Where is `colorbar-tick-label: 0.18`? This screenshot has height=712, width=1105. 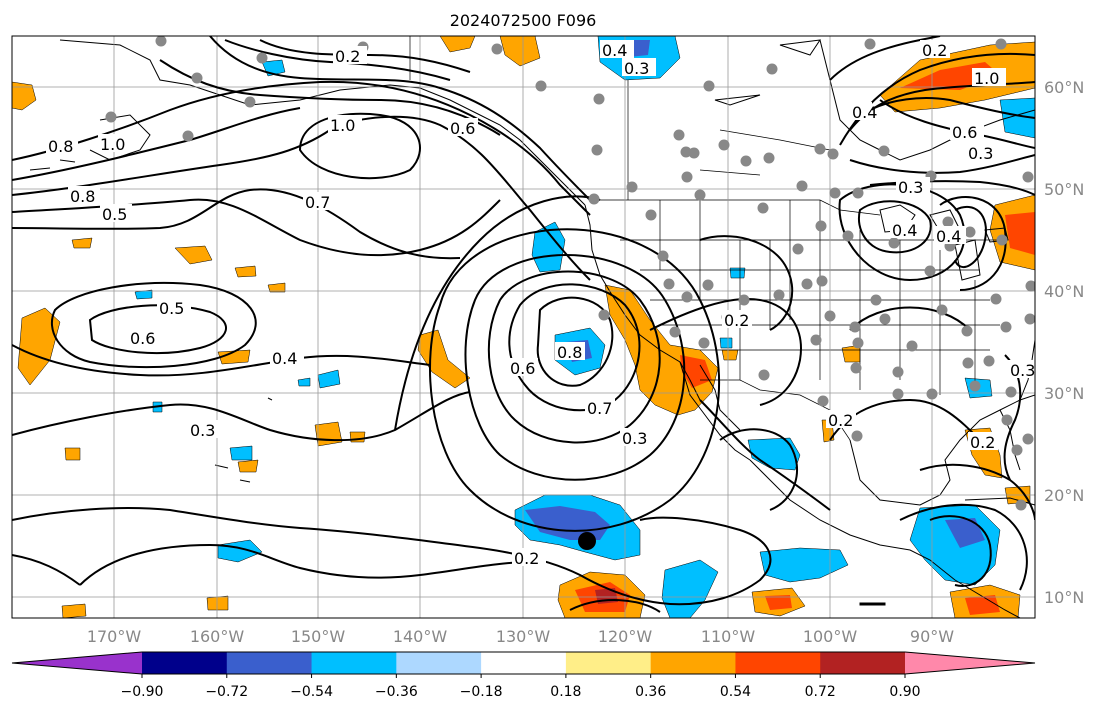
colorbar-tick-label: 0.18 is located at coordinates (565, 692).